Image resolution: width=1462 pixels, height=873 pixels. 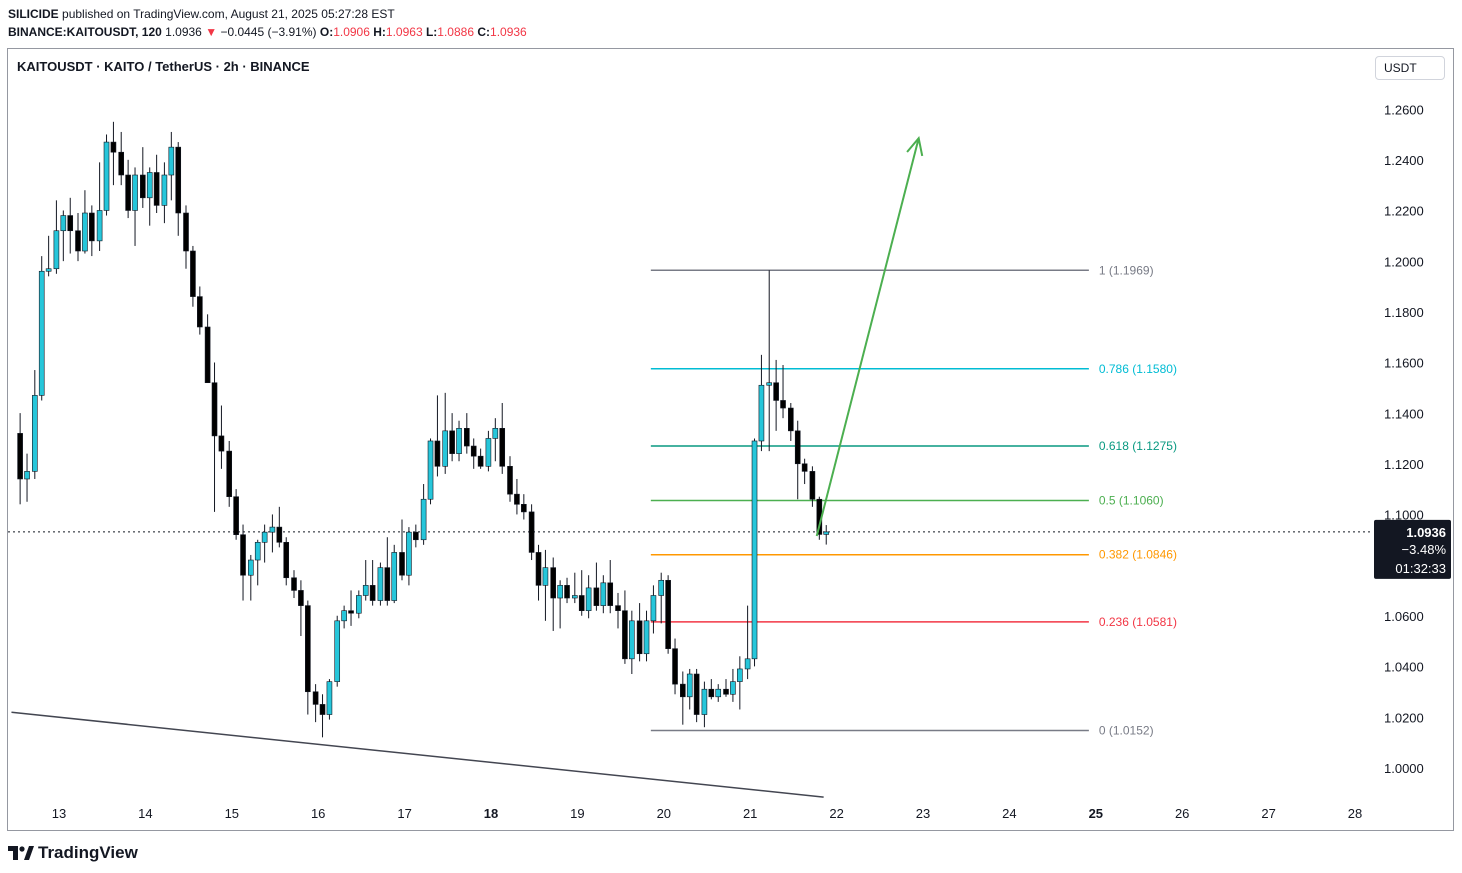 What do you see at coordinates (1404, 109) in the screenshot?
I see `price-axis-tick: 1.2600` at bounding box center [1404, 109].